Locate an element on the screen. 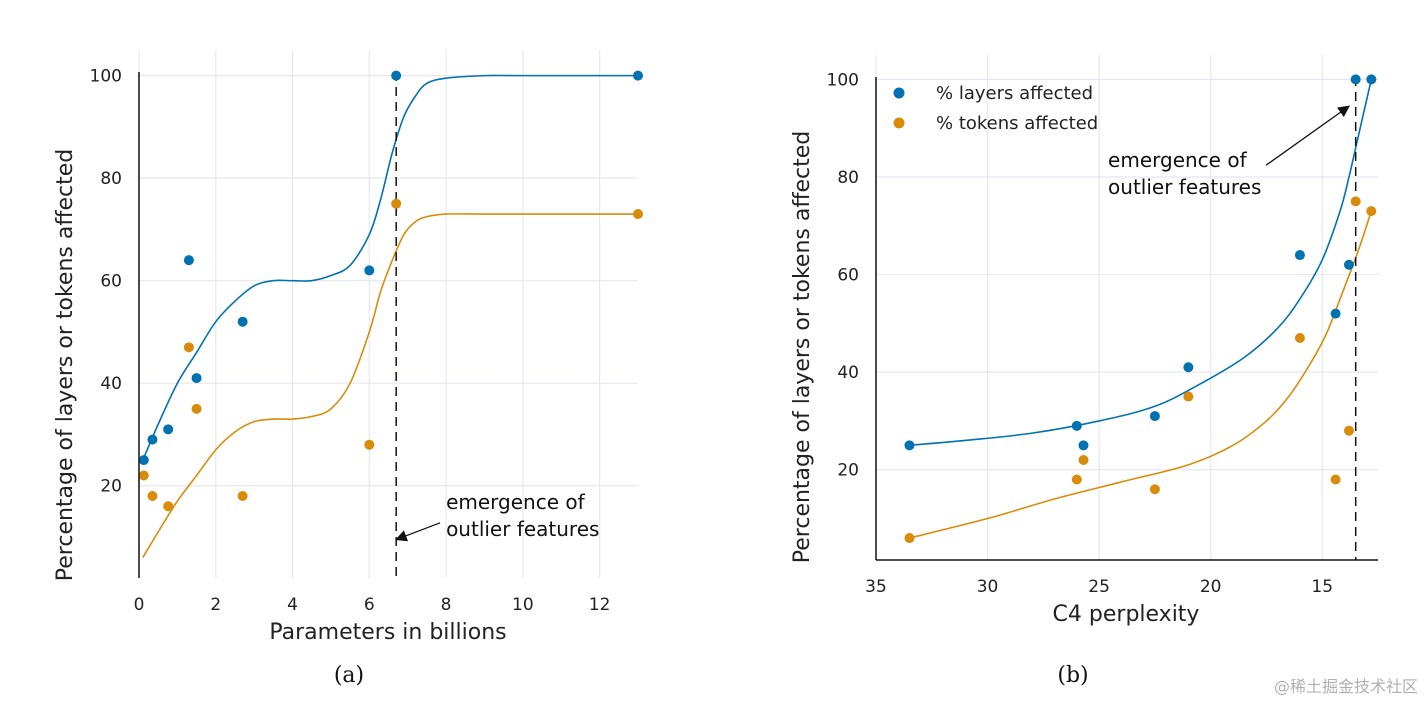  x-tick-label: 10 is located at coordinates (523, 605).